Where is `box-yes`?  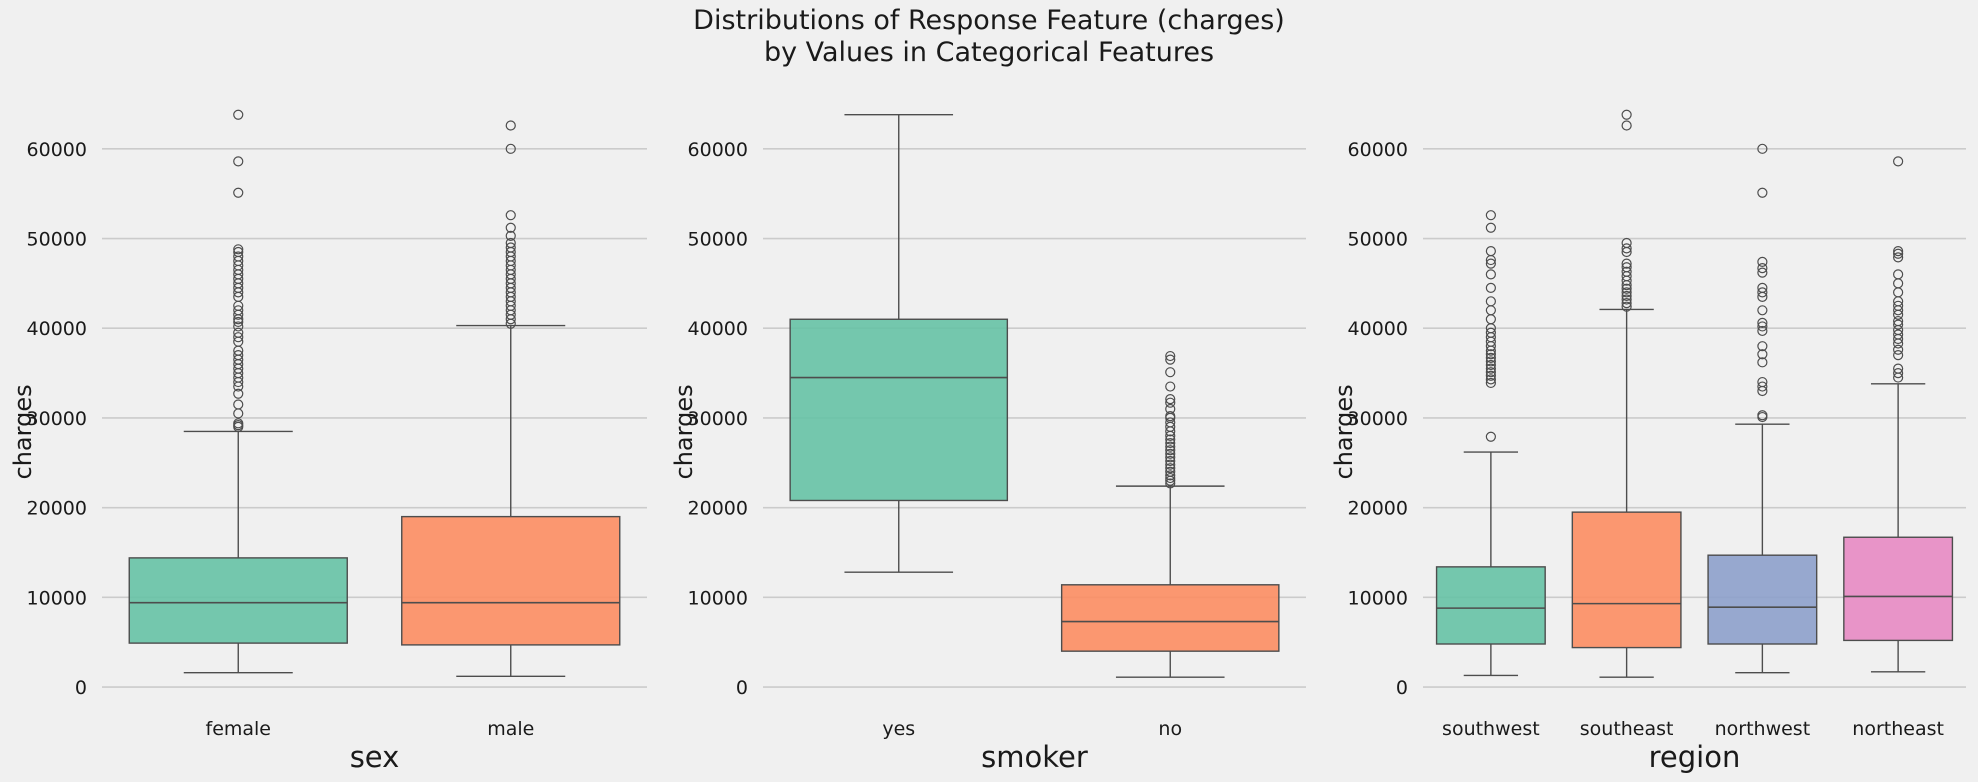 box-yes is located at coordinates (899, 343).